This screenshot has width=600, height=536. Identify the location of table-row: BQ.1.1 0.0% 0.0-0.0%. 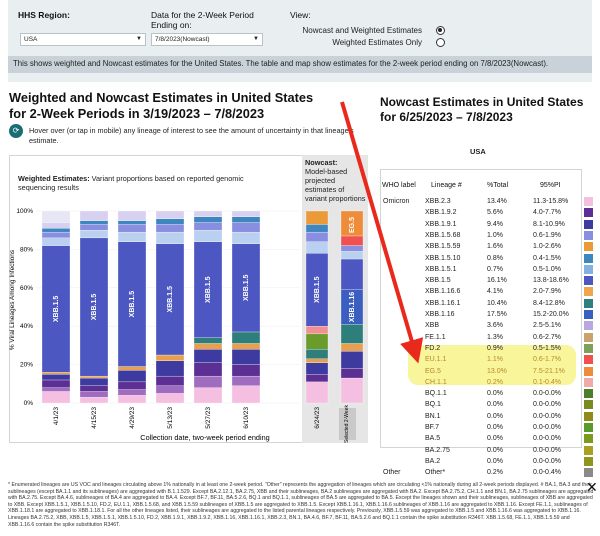
(488, 394).